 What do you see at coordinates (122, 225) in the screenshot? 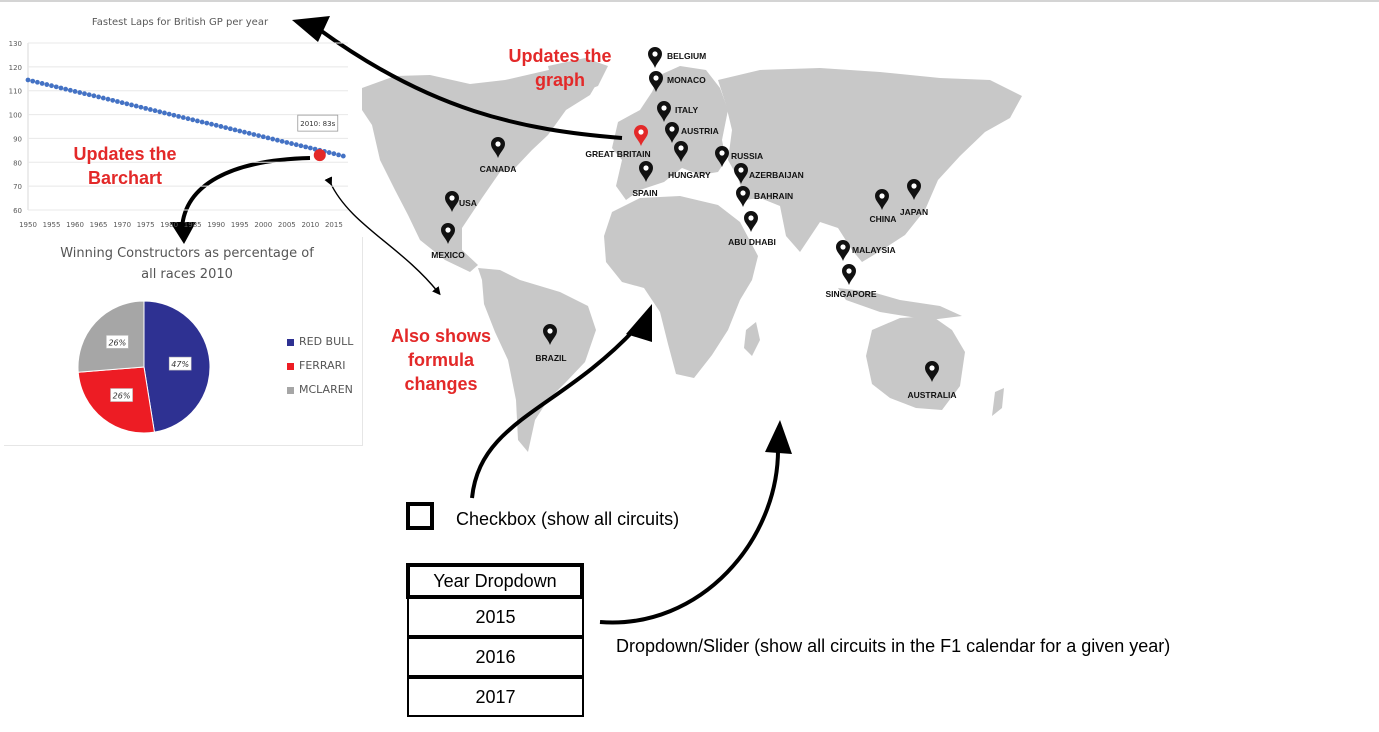
I see `x-tick-label: 1970` at bounding box center [122, 225].